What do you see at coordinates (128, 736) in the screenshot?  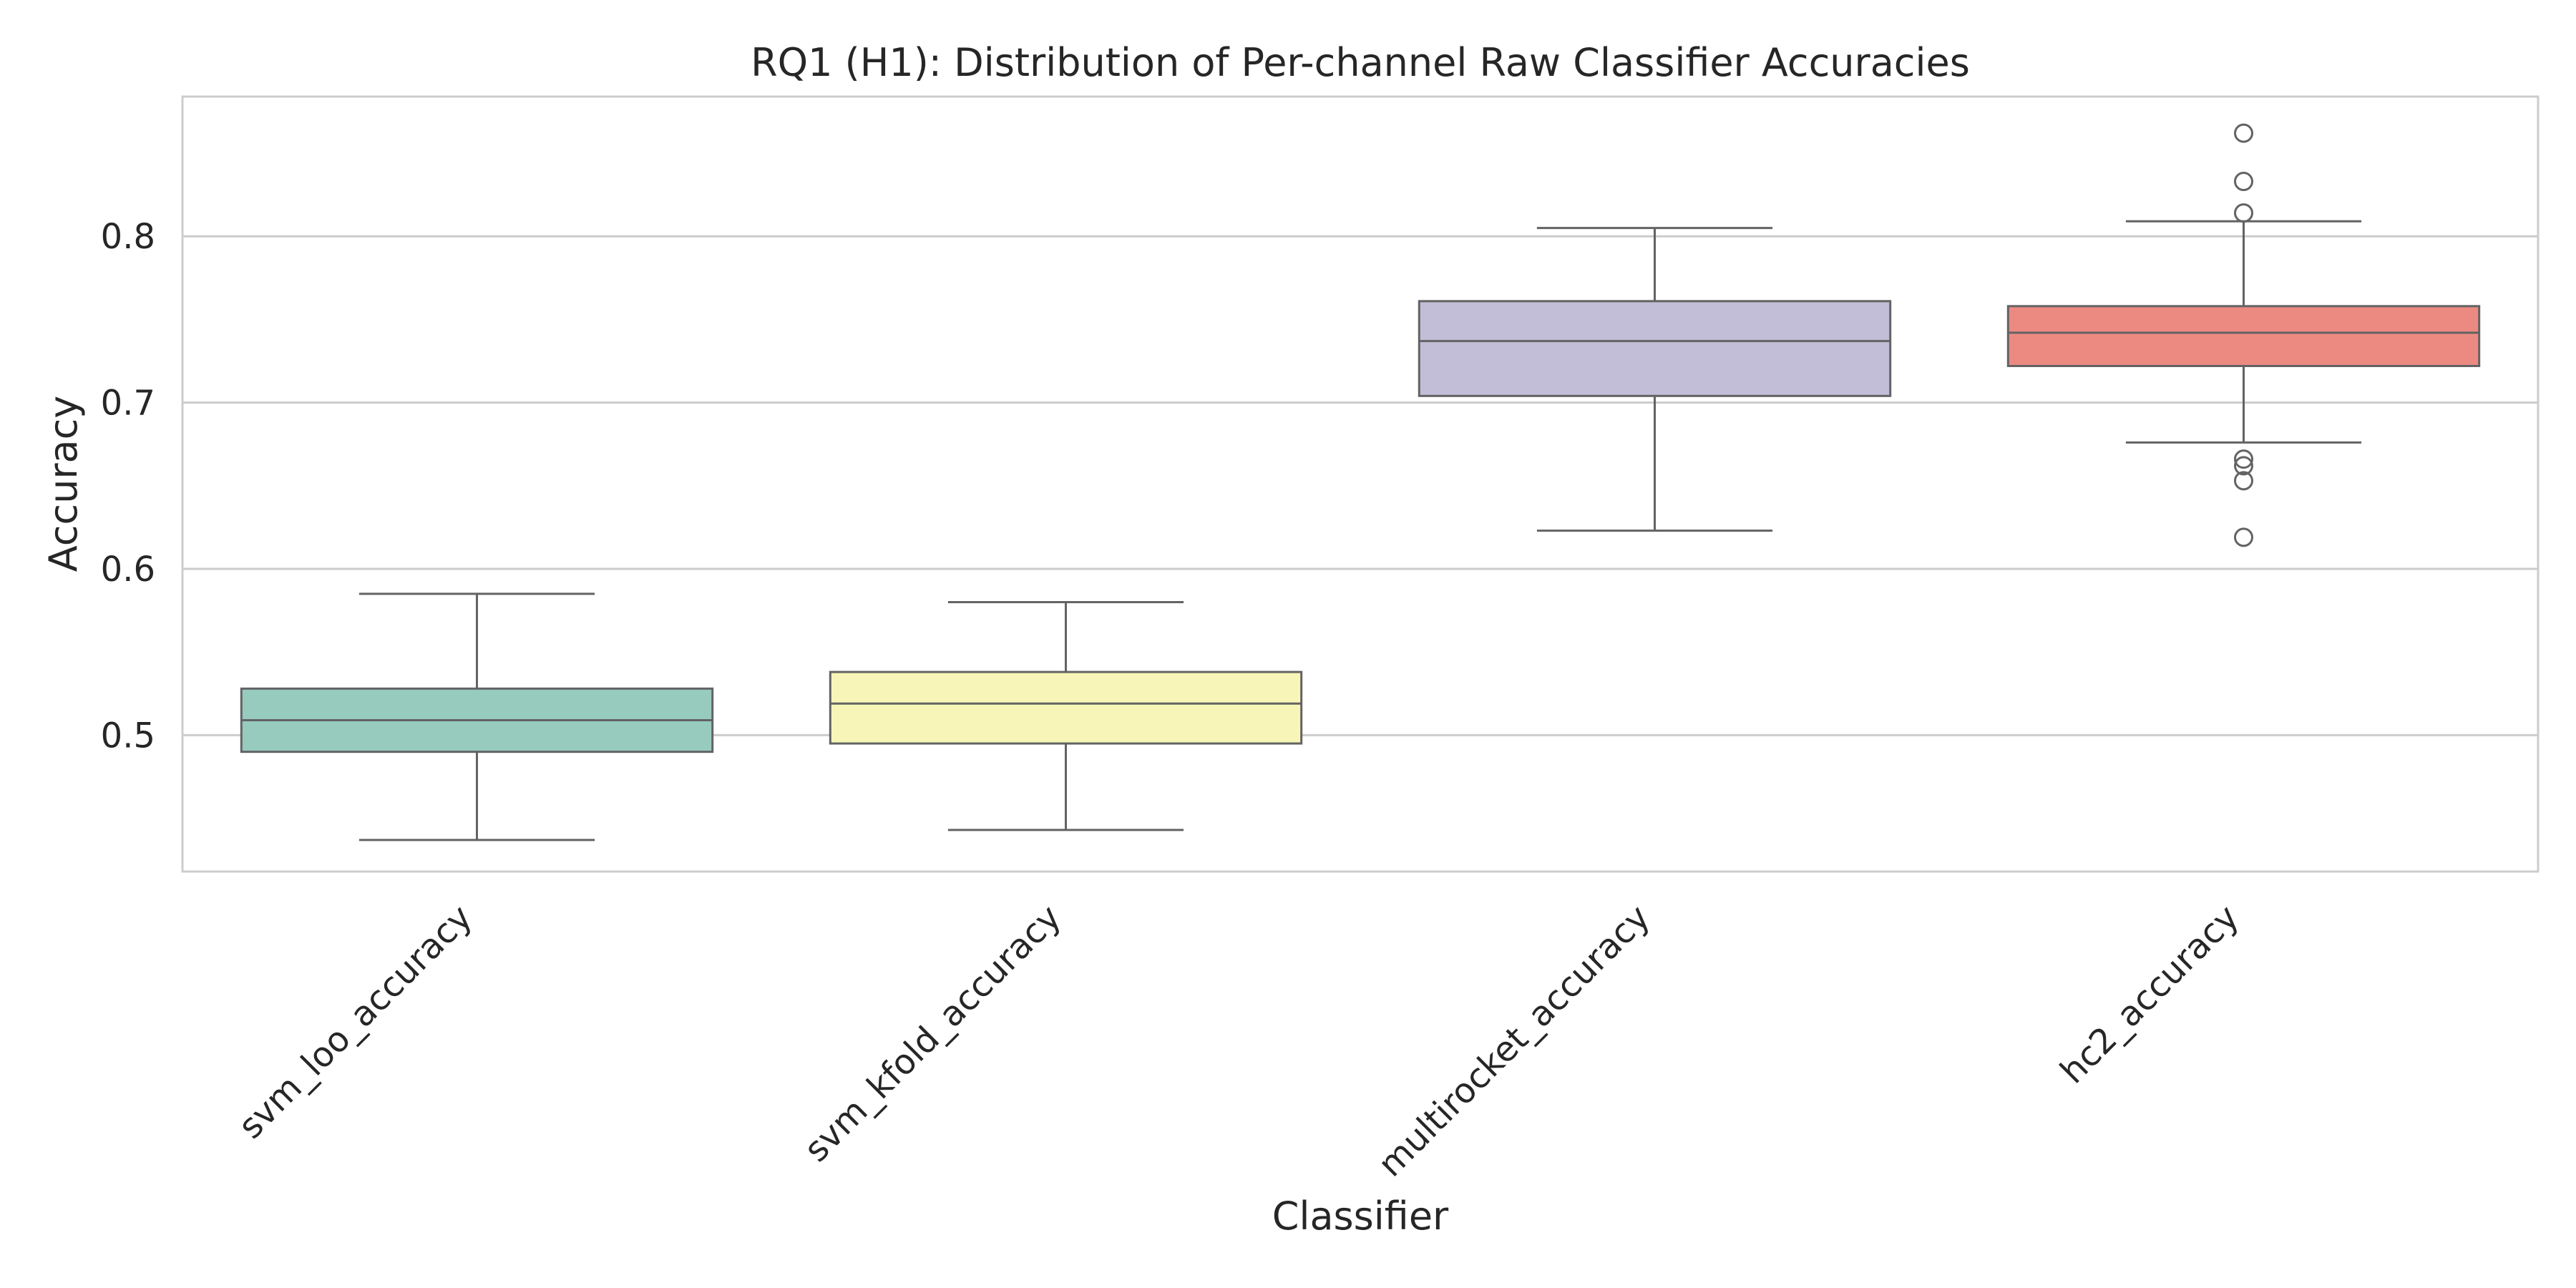 I see `y-tick-label: 0.5` at bounding box center [128, 736].